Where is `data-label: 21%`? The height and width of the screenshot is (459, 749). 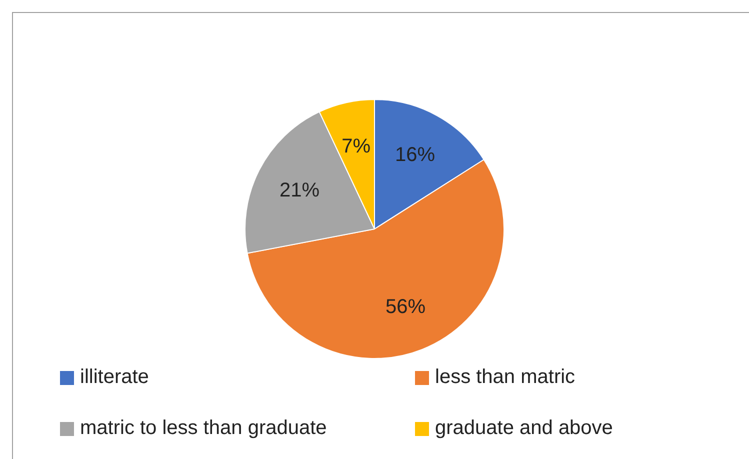
data-label: 21% is located at coordinates (299, 190).